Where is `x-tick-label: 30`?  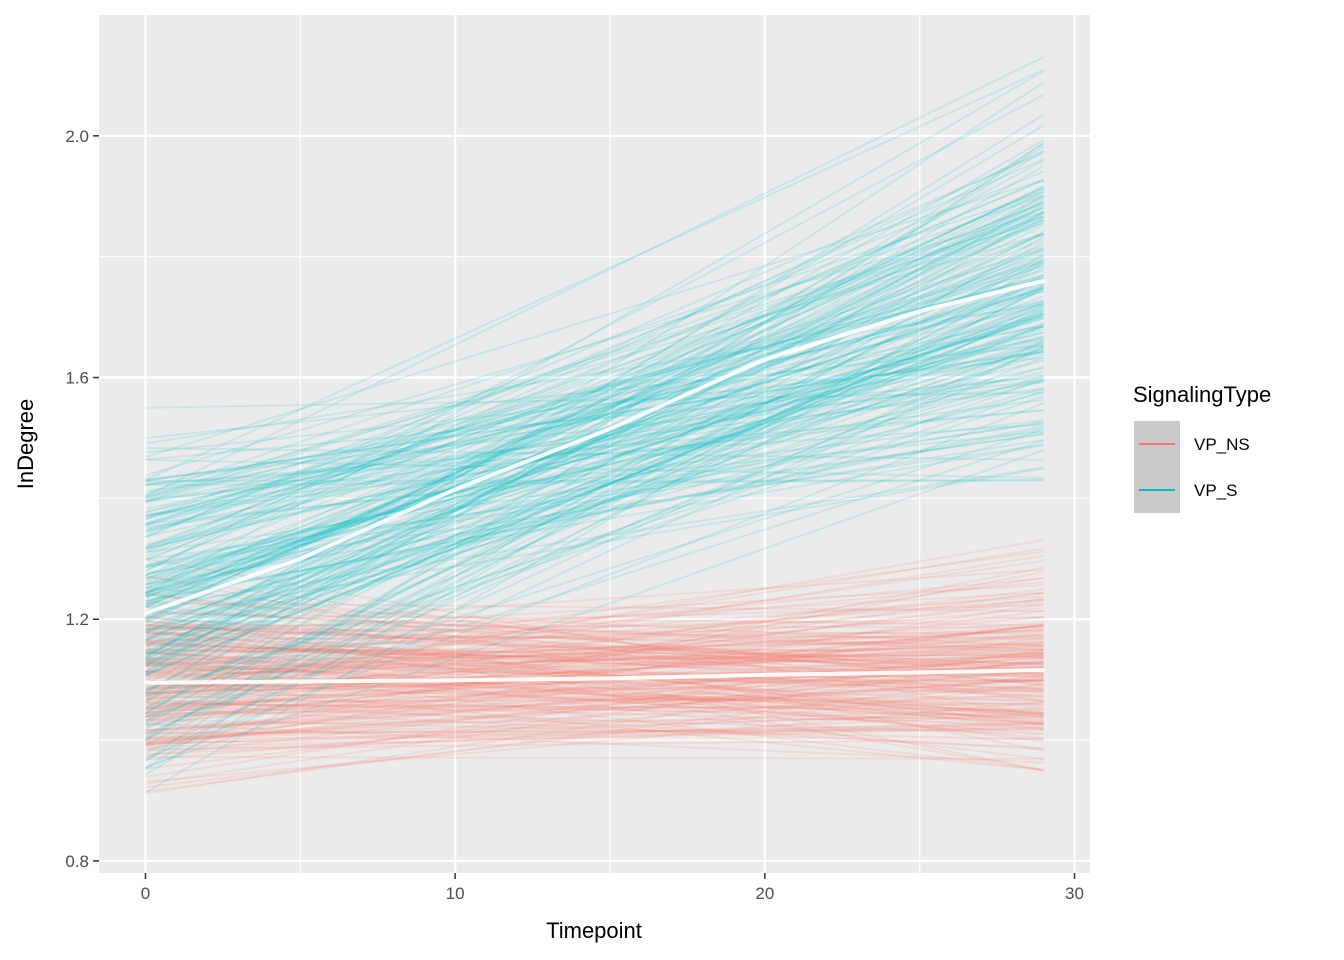 x-tick-label: 30 is located at coordinates (1074, 893).